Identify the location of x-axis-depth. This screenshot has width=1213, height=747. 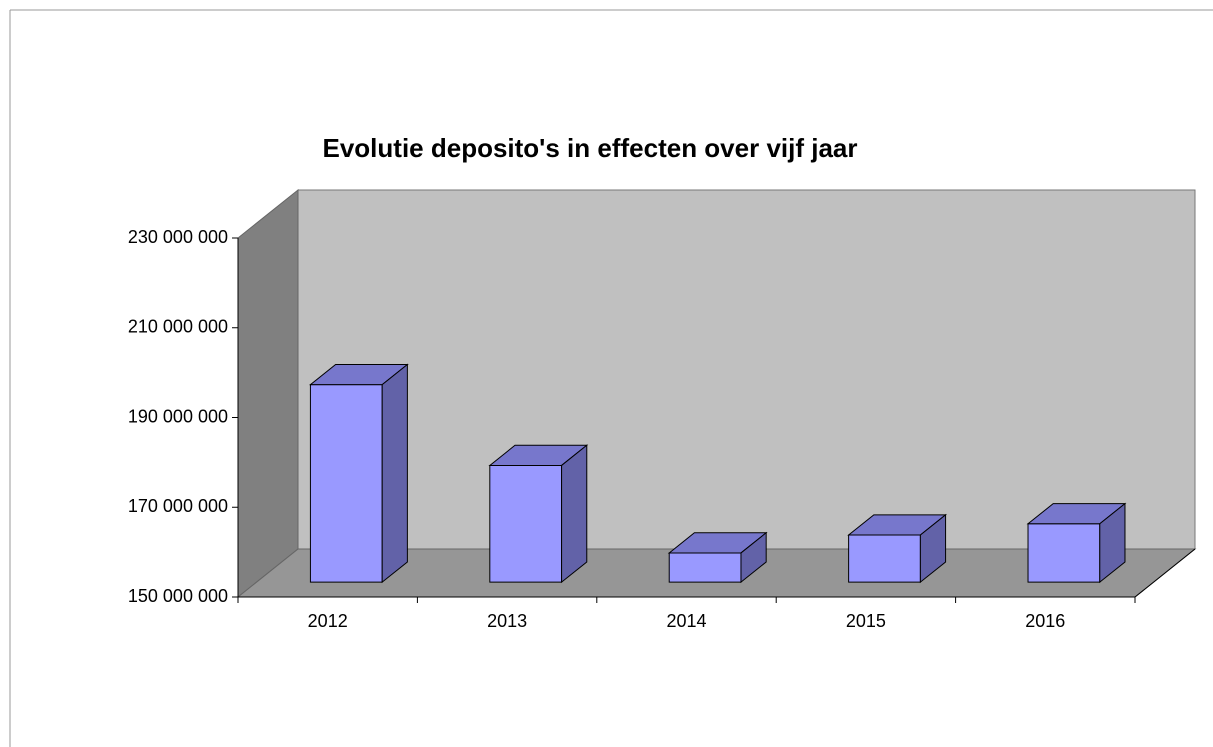
(1165, 573).